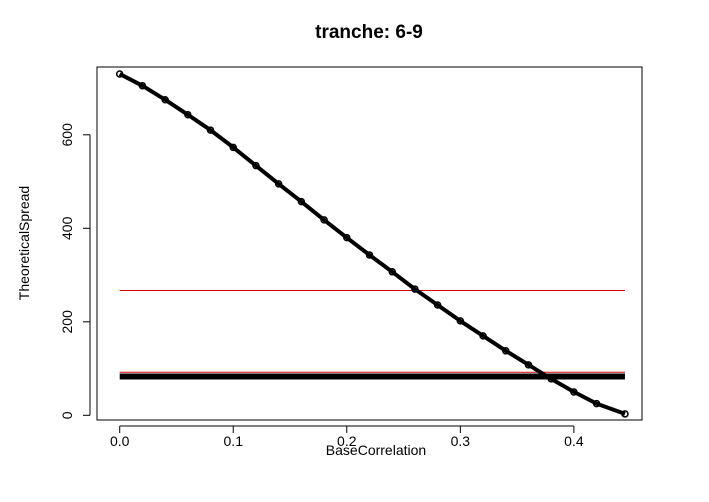 The height and width of the screenshot is (502, 709). What do you see at coordinates (120, 441) in the screenshot?
I see `x-tick-label: 0.0` at bounding box center [120, 441].